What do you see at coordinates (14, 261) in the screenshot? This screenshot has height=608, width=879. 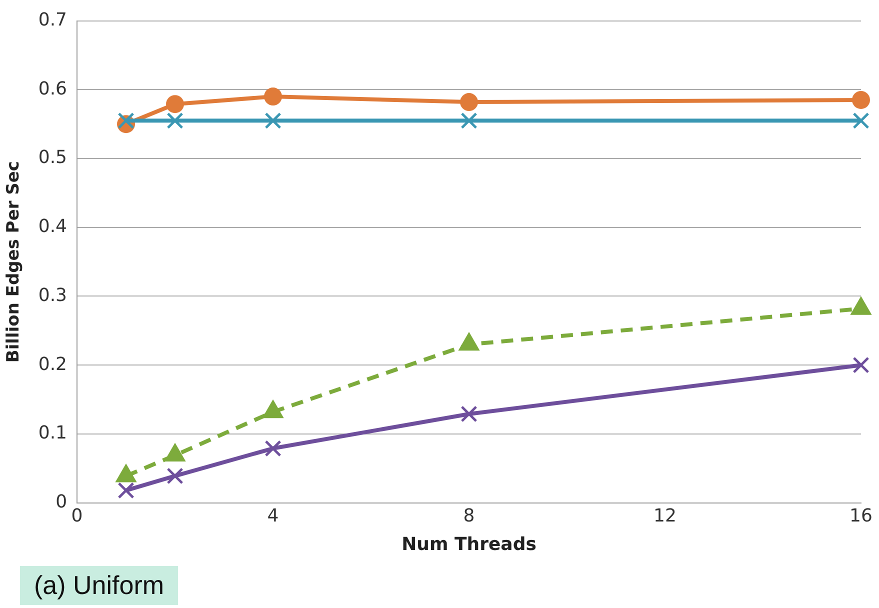 I see `y-axis-title: Billion Edges Per Sec` at bounding box center [14, 261].